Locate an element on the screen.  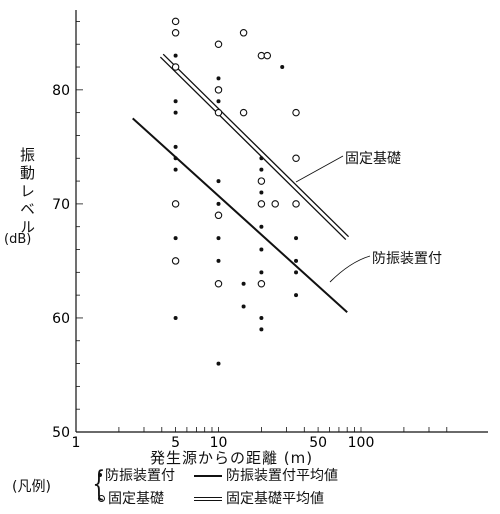
legend-item-label: 防振装置付平均値 is located at coordinates (282, 476).